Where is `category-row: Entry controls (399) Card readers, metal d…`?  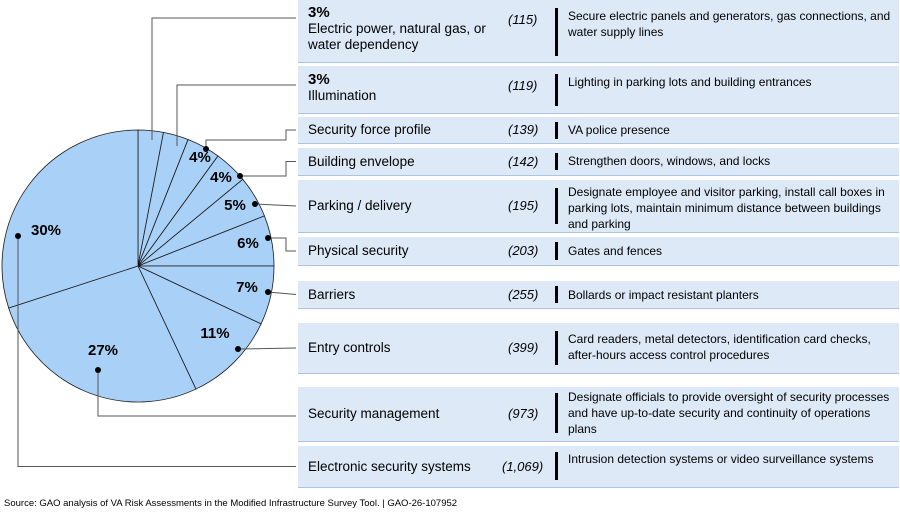 category-row: Entry controls (399) Card readers, metal d… is located at coordinates (598, 348).